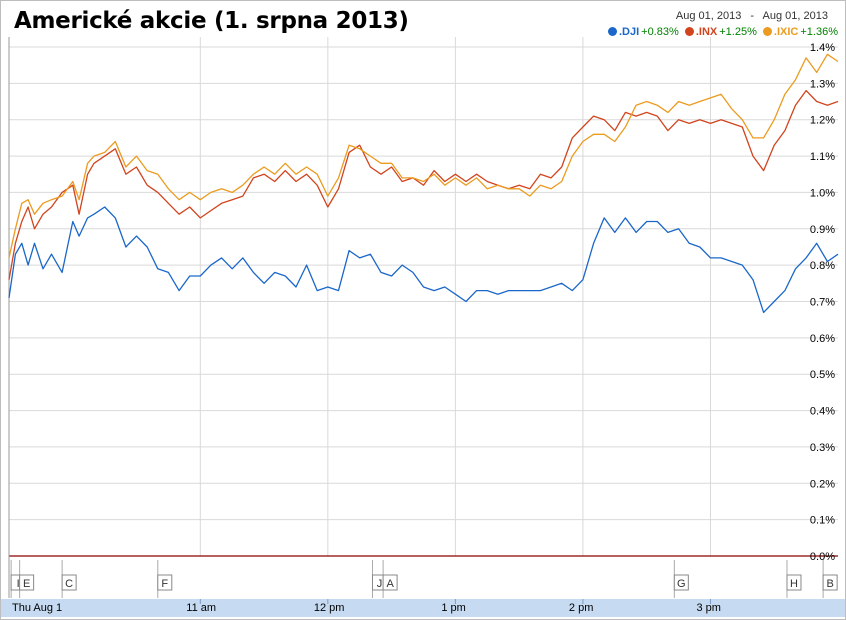 This screenshot has height=620, width=846. What do you see at coordinates (822, 412) in the screenshot?
I see `y-tick-label: 0.4%` at bounding box center [822, 412].